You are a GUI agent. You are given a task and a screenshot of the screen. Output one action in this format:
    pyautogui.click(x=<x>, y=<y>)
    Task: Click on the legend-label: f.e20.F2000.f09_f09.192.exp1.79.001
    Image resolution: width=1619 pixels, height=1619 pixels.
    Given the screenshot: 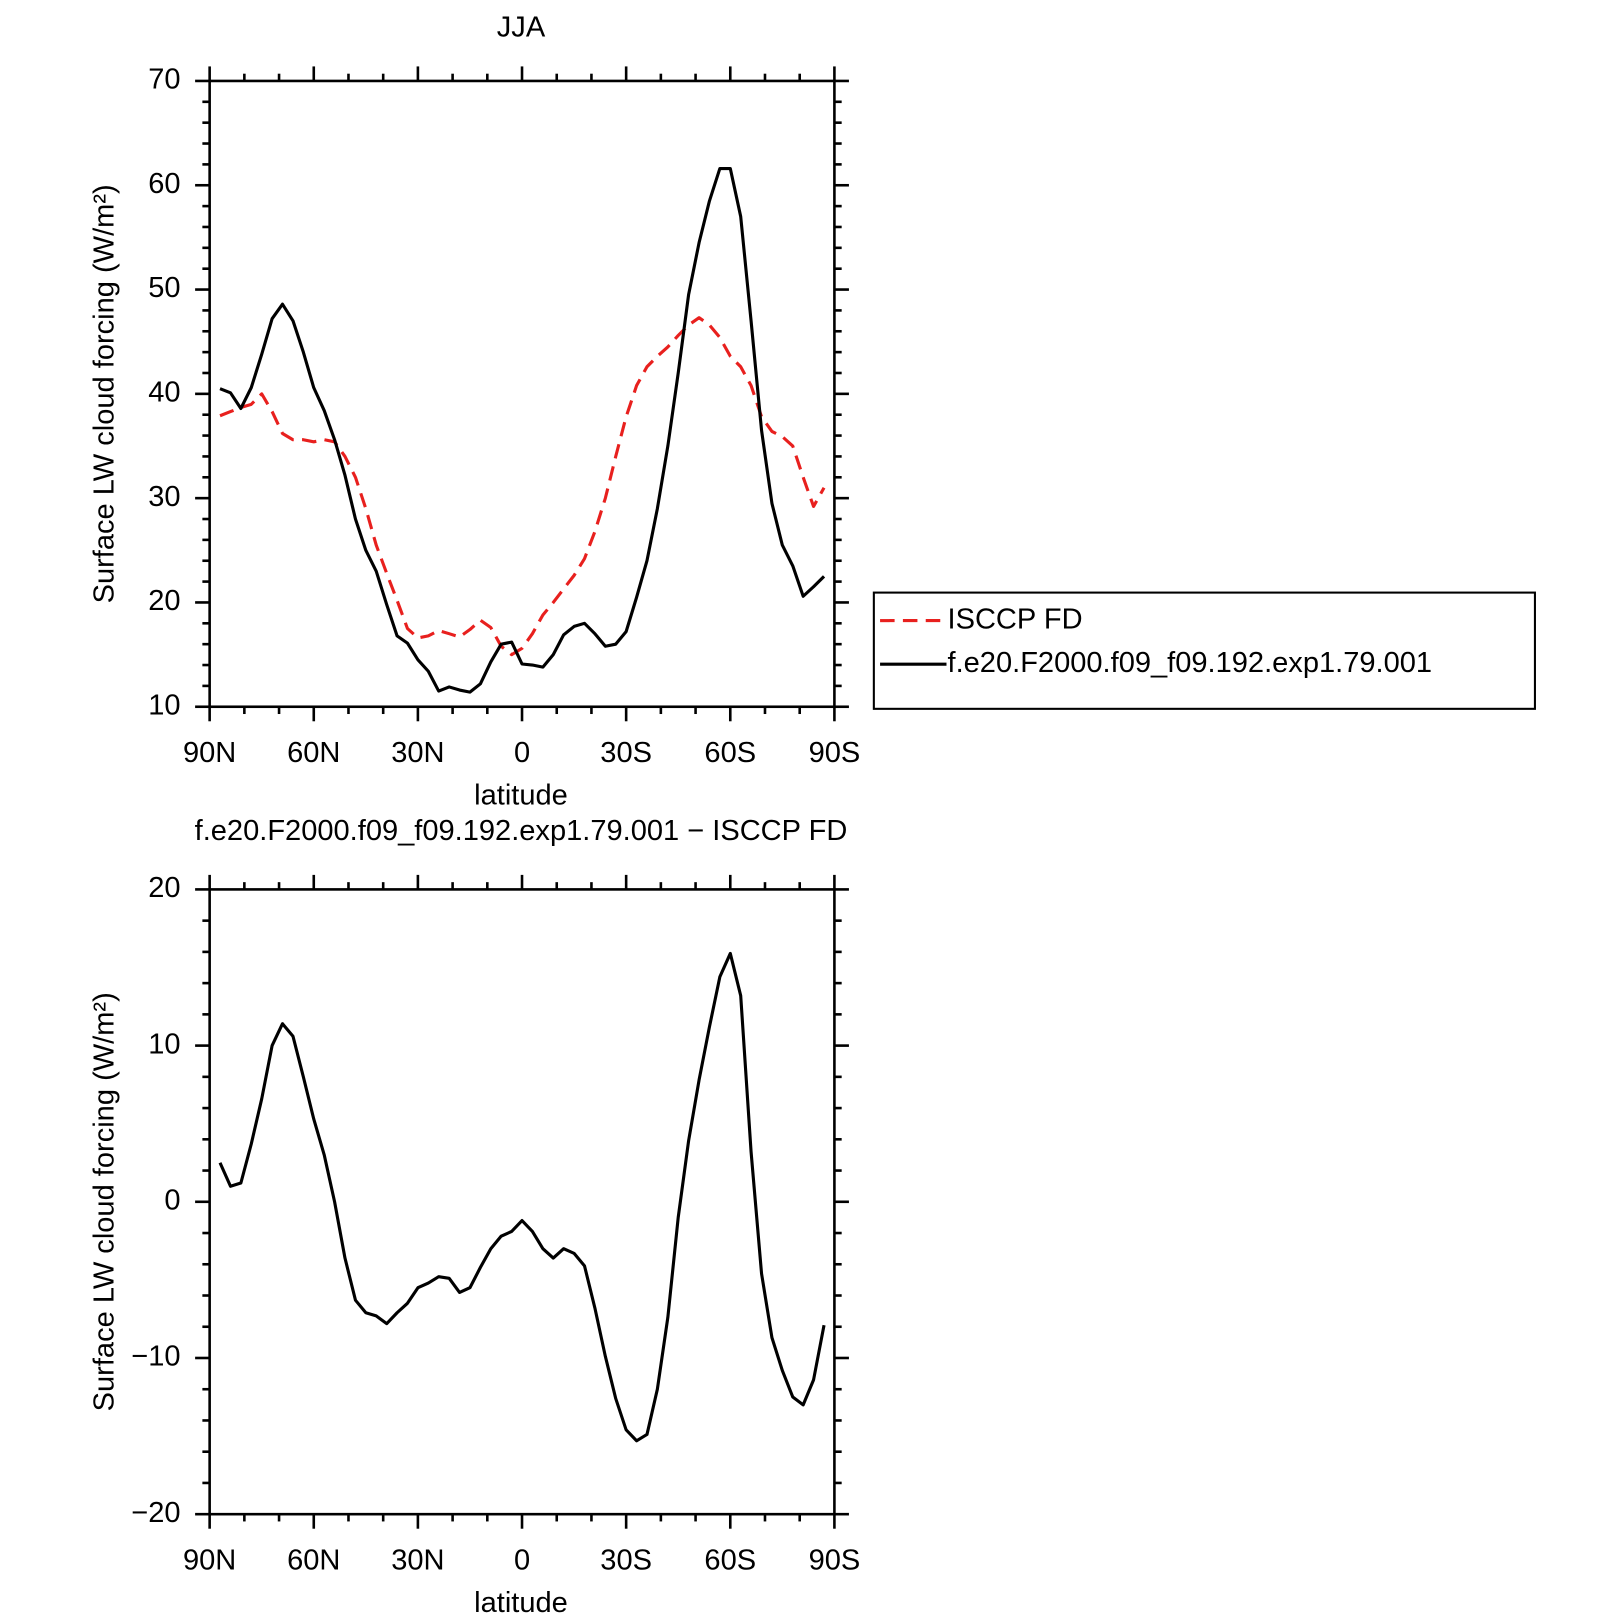 What is the action you would take?
    pyautogui.click(x=1190, y=663)
    